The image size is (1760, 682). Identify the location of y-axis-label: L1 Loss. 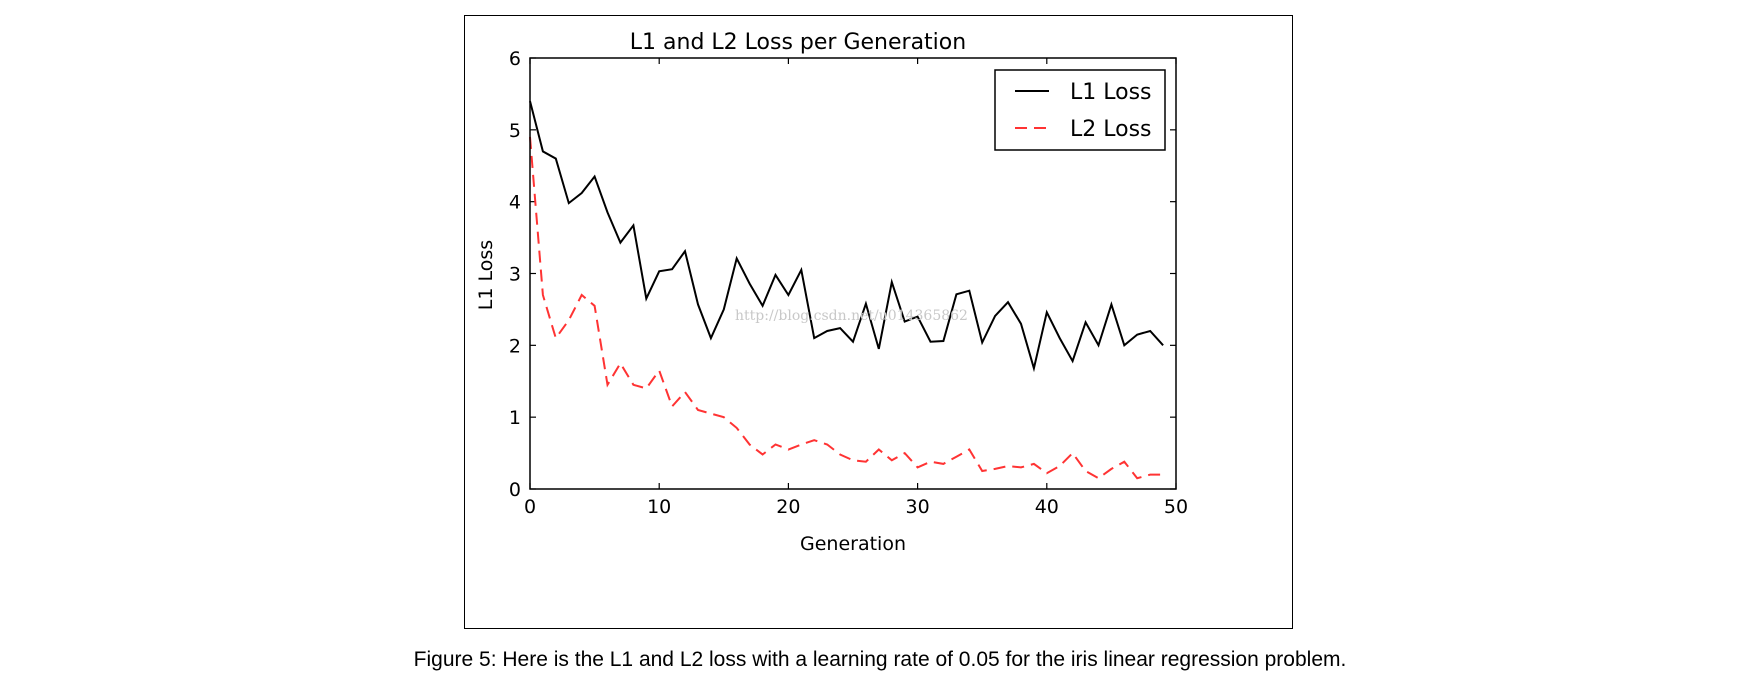
(486, 275).